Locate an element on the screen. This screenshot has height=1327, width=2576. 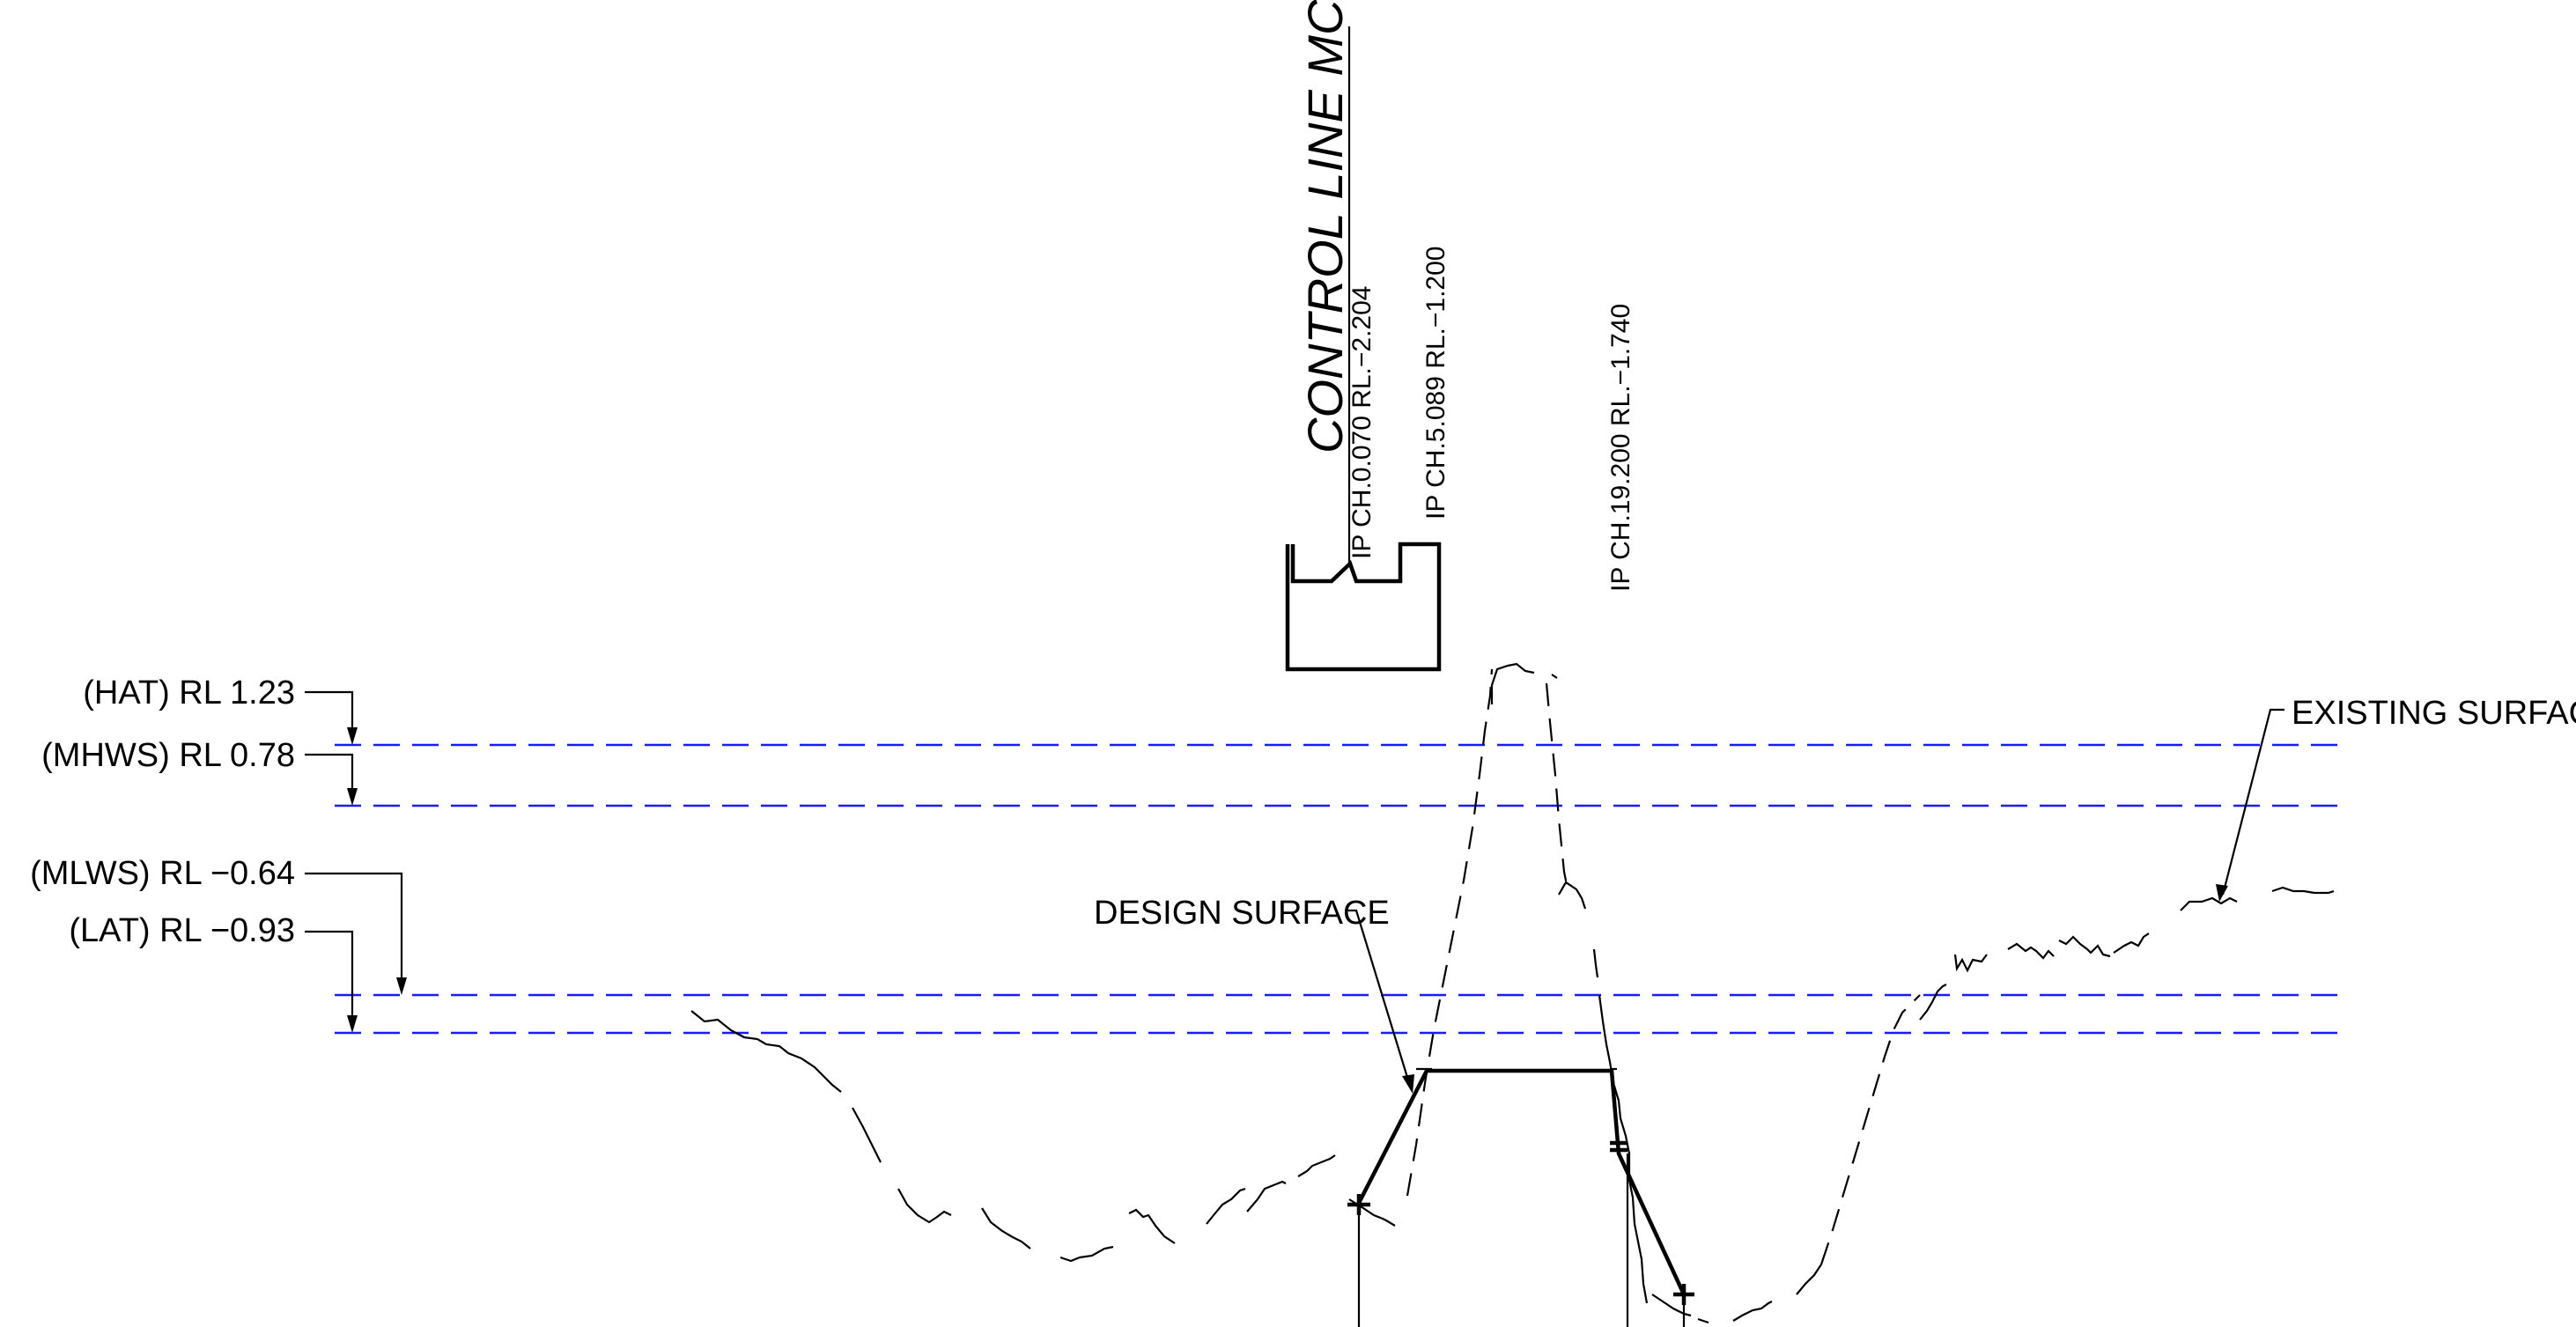
existing-surface-right-end is located at coordinates (2257, 898).